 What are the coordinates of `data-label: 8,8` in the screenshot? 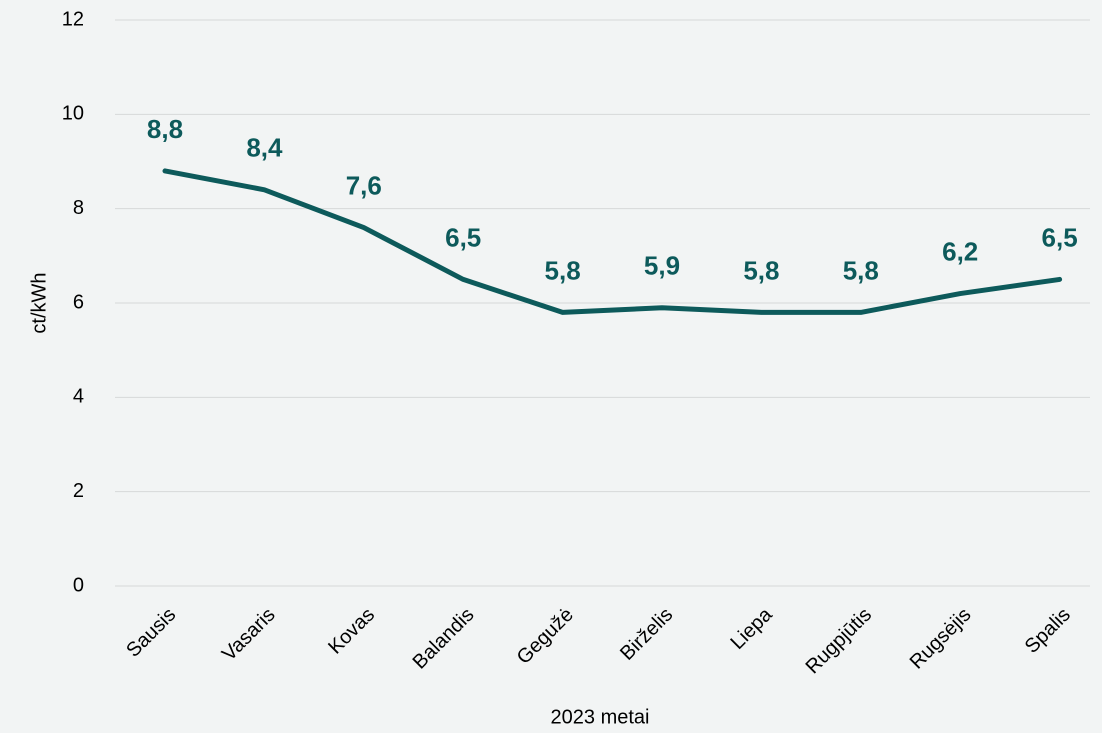 It's located at (165, 129).